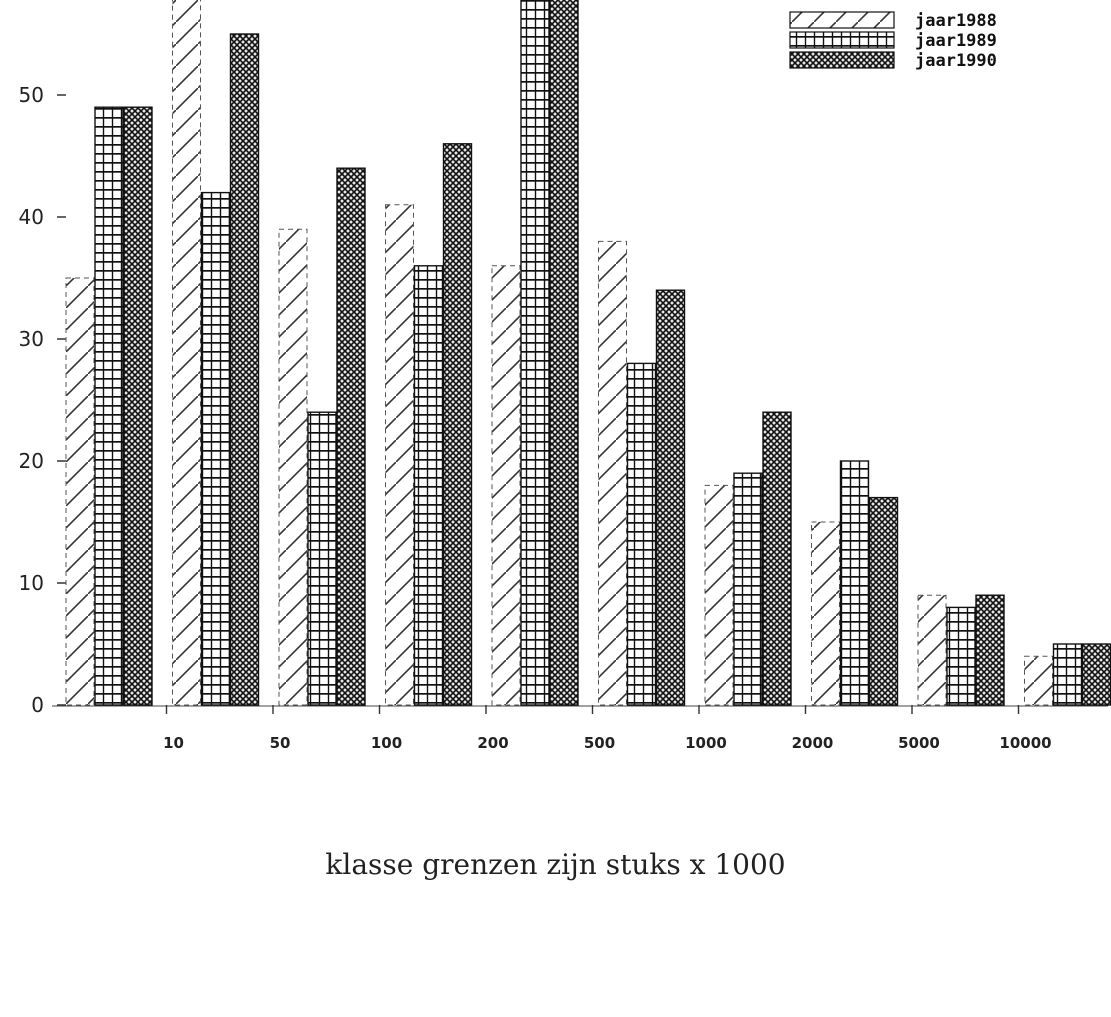  Describe the element at coordinates (956, 61) in the screenshot. I see `legend-label-jaar1990: jaar1990` at that location.